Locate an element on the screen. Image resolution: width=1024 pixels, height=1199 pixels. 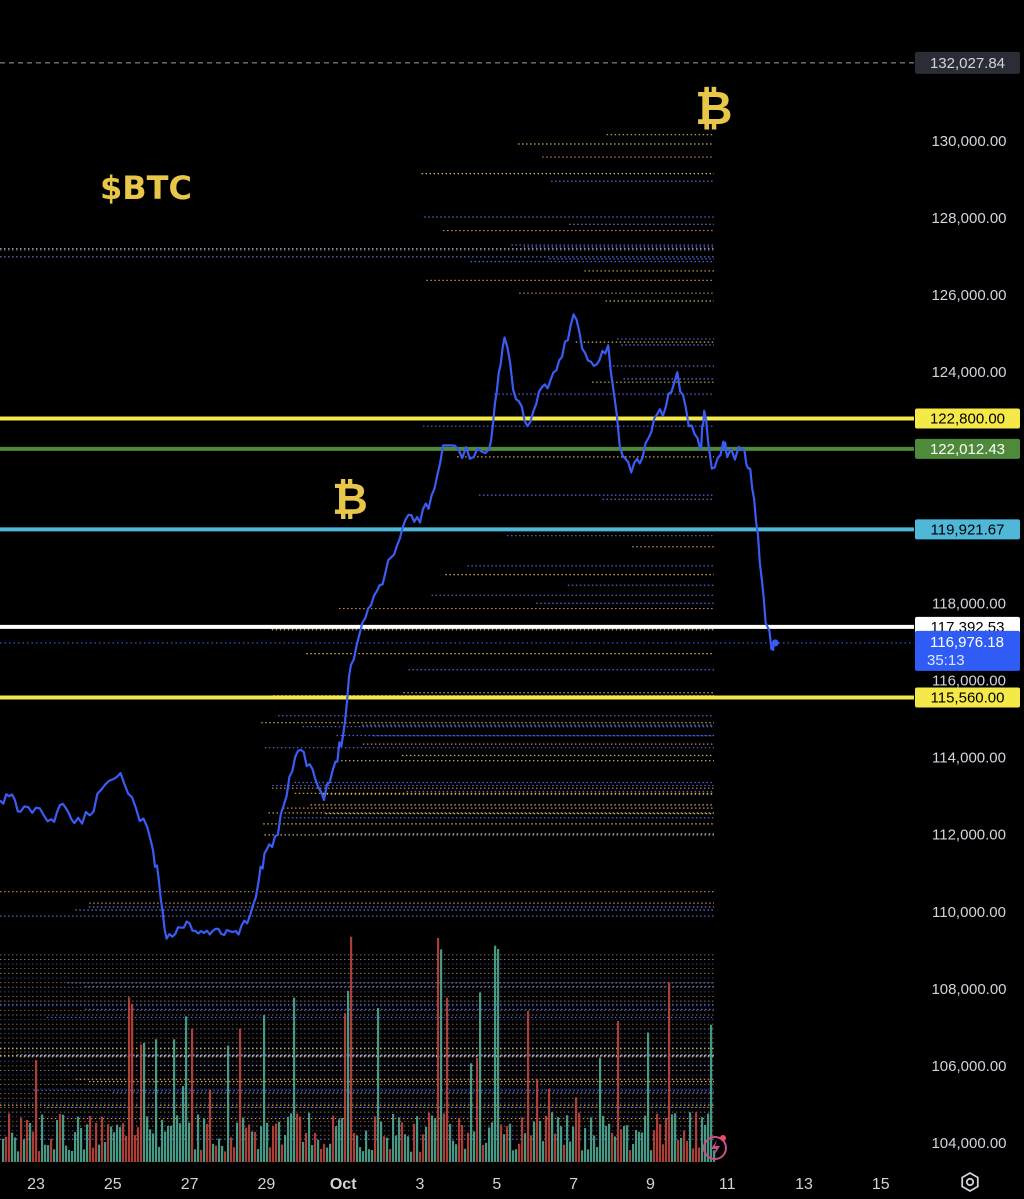
bitcoin-symbol-icon: ₿ is located at coordinates (714, 108).